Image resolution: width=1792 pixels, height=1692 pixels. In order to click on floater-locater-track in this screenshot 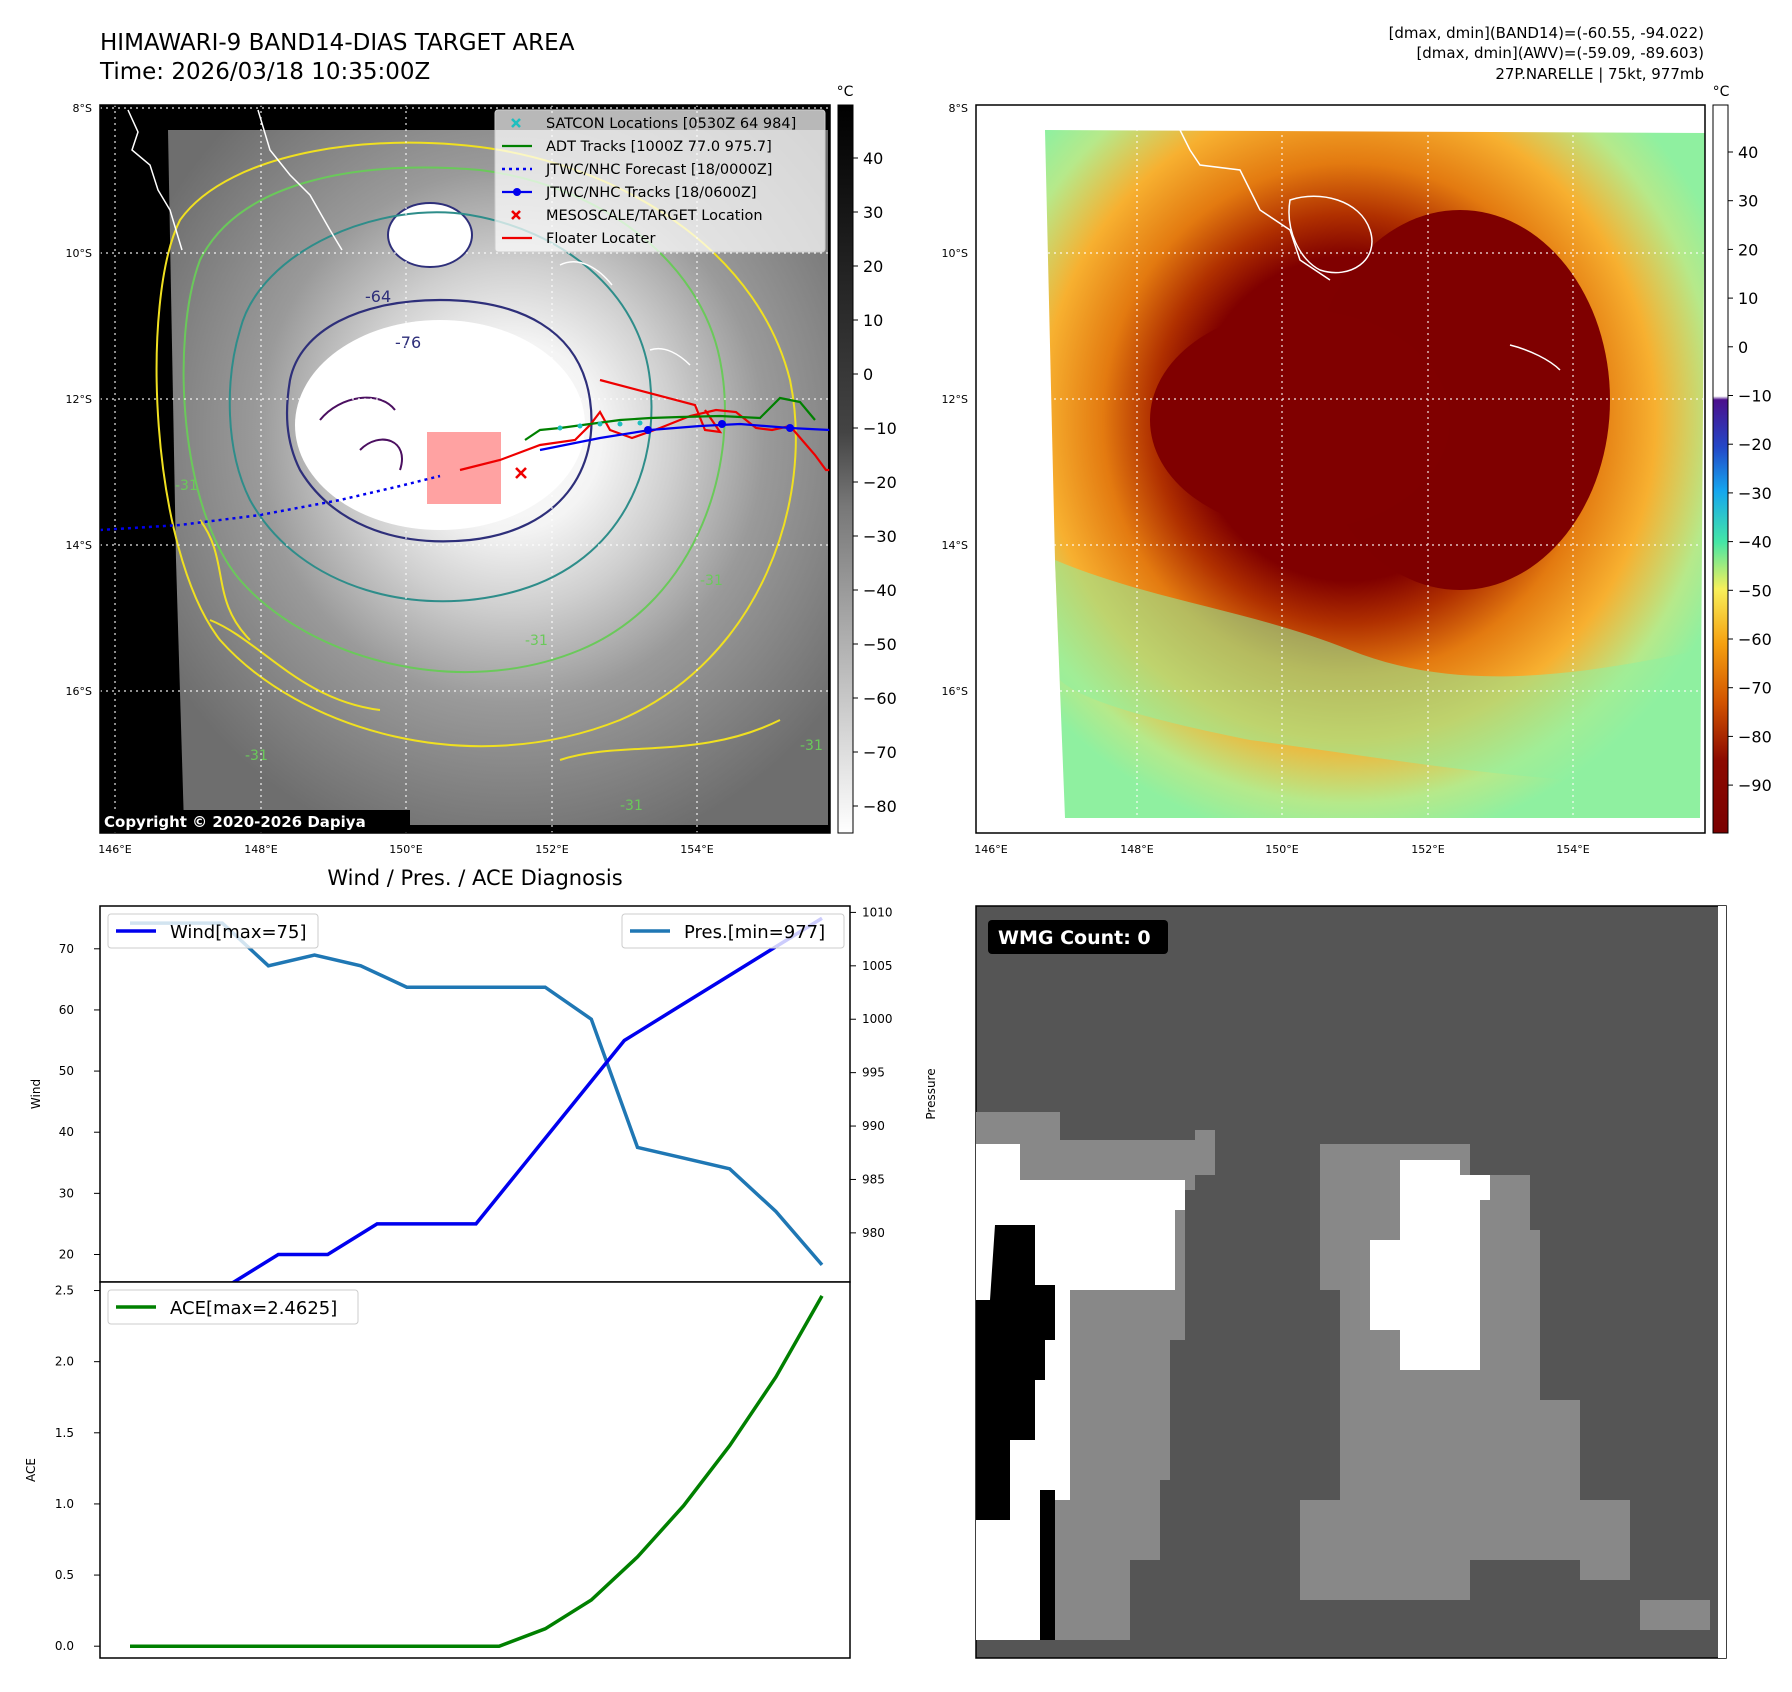, I will do `click(644, 440)`.